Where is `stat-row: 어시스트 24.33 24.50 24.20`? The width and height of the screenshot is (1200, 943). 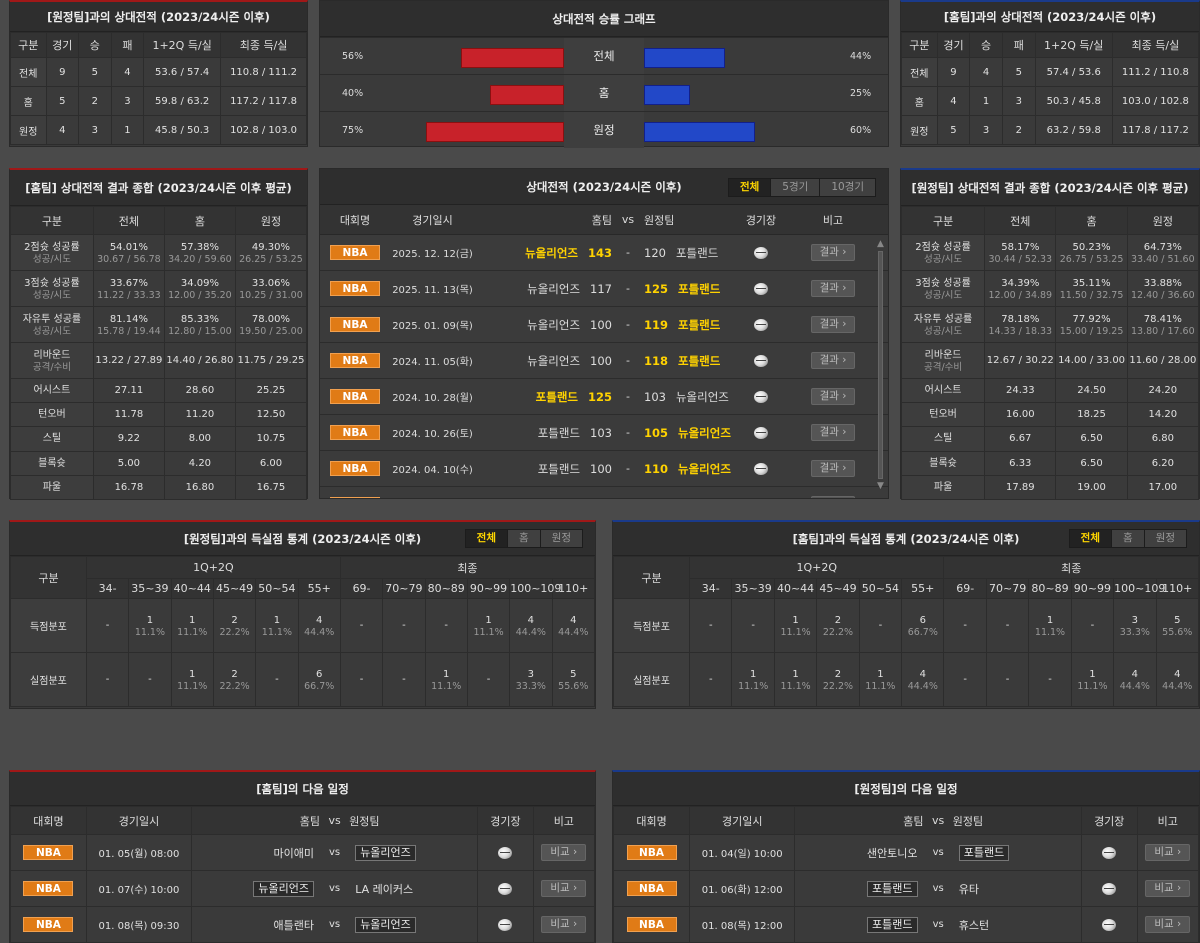
stat-row: 어시스트 24.33 24.50 24.20 is located at coordinates (1050, 390).